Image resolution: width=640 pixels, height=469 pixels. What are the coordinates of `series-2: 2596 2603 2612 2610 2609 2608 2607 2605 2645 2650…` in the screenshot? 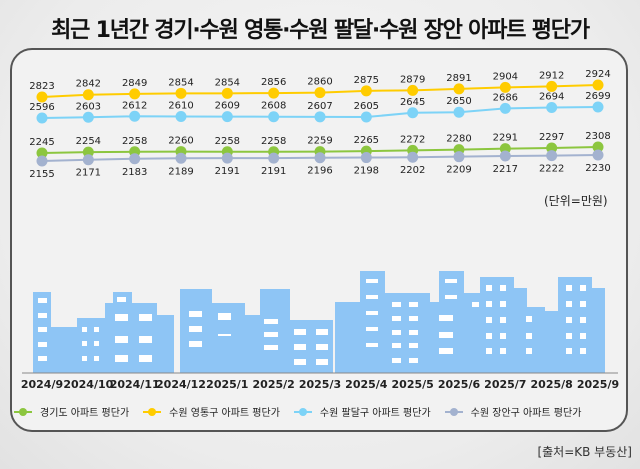 It's located at (320, 107).